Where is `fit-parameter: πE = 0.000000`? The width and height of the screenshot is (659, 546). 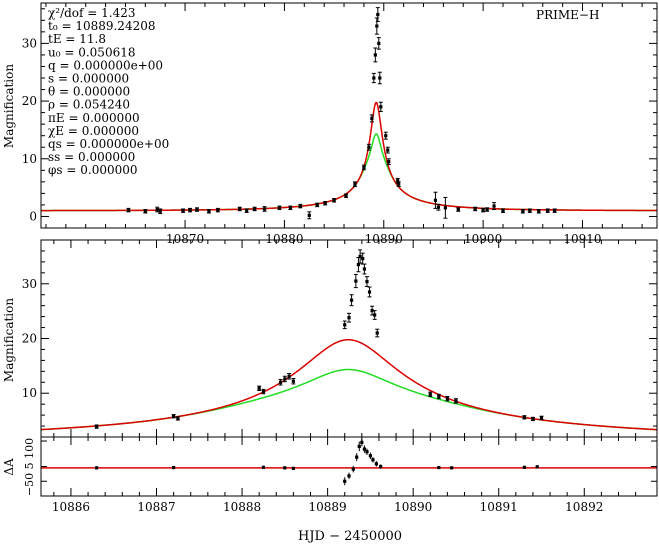 fit-parameter: πE = 0.000000 is located at coordinates (94, 118).